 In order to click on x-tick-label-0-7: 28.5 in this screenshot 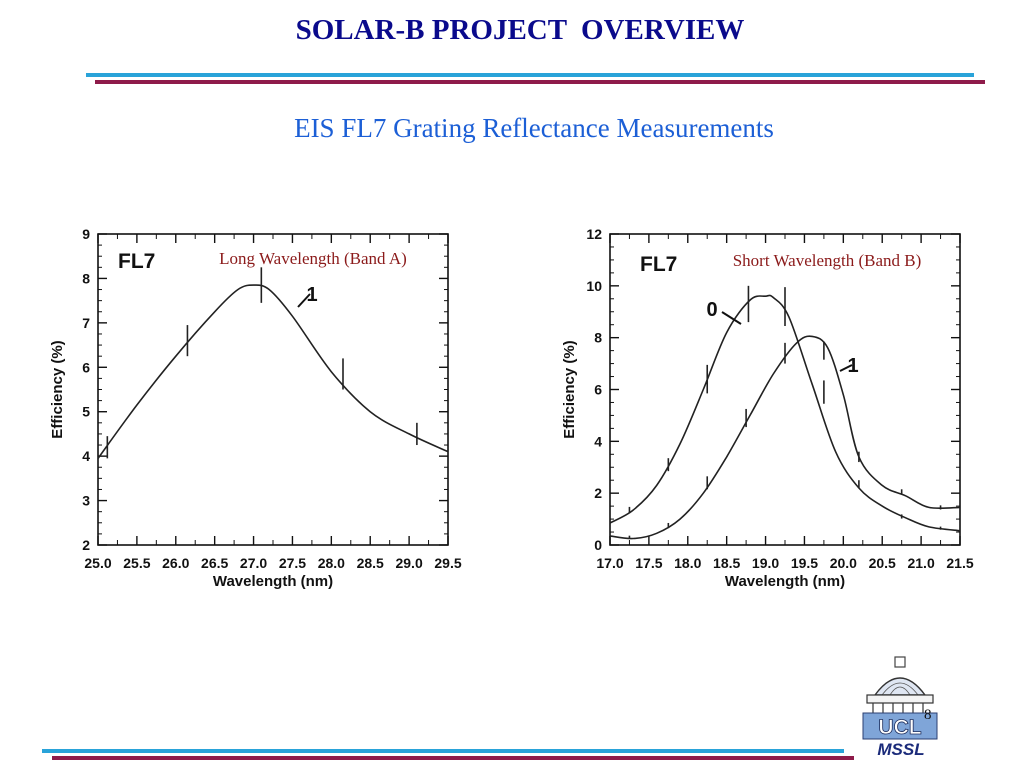, I will do `click(370, 563)`.